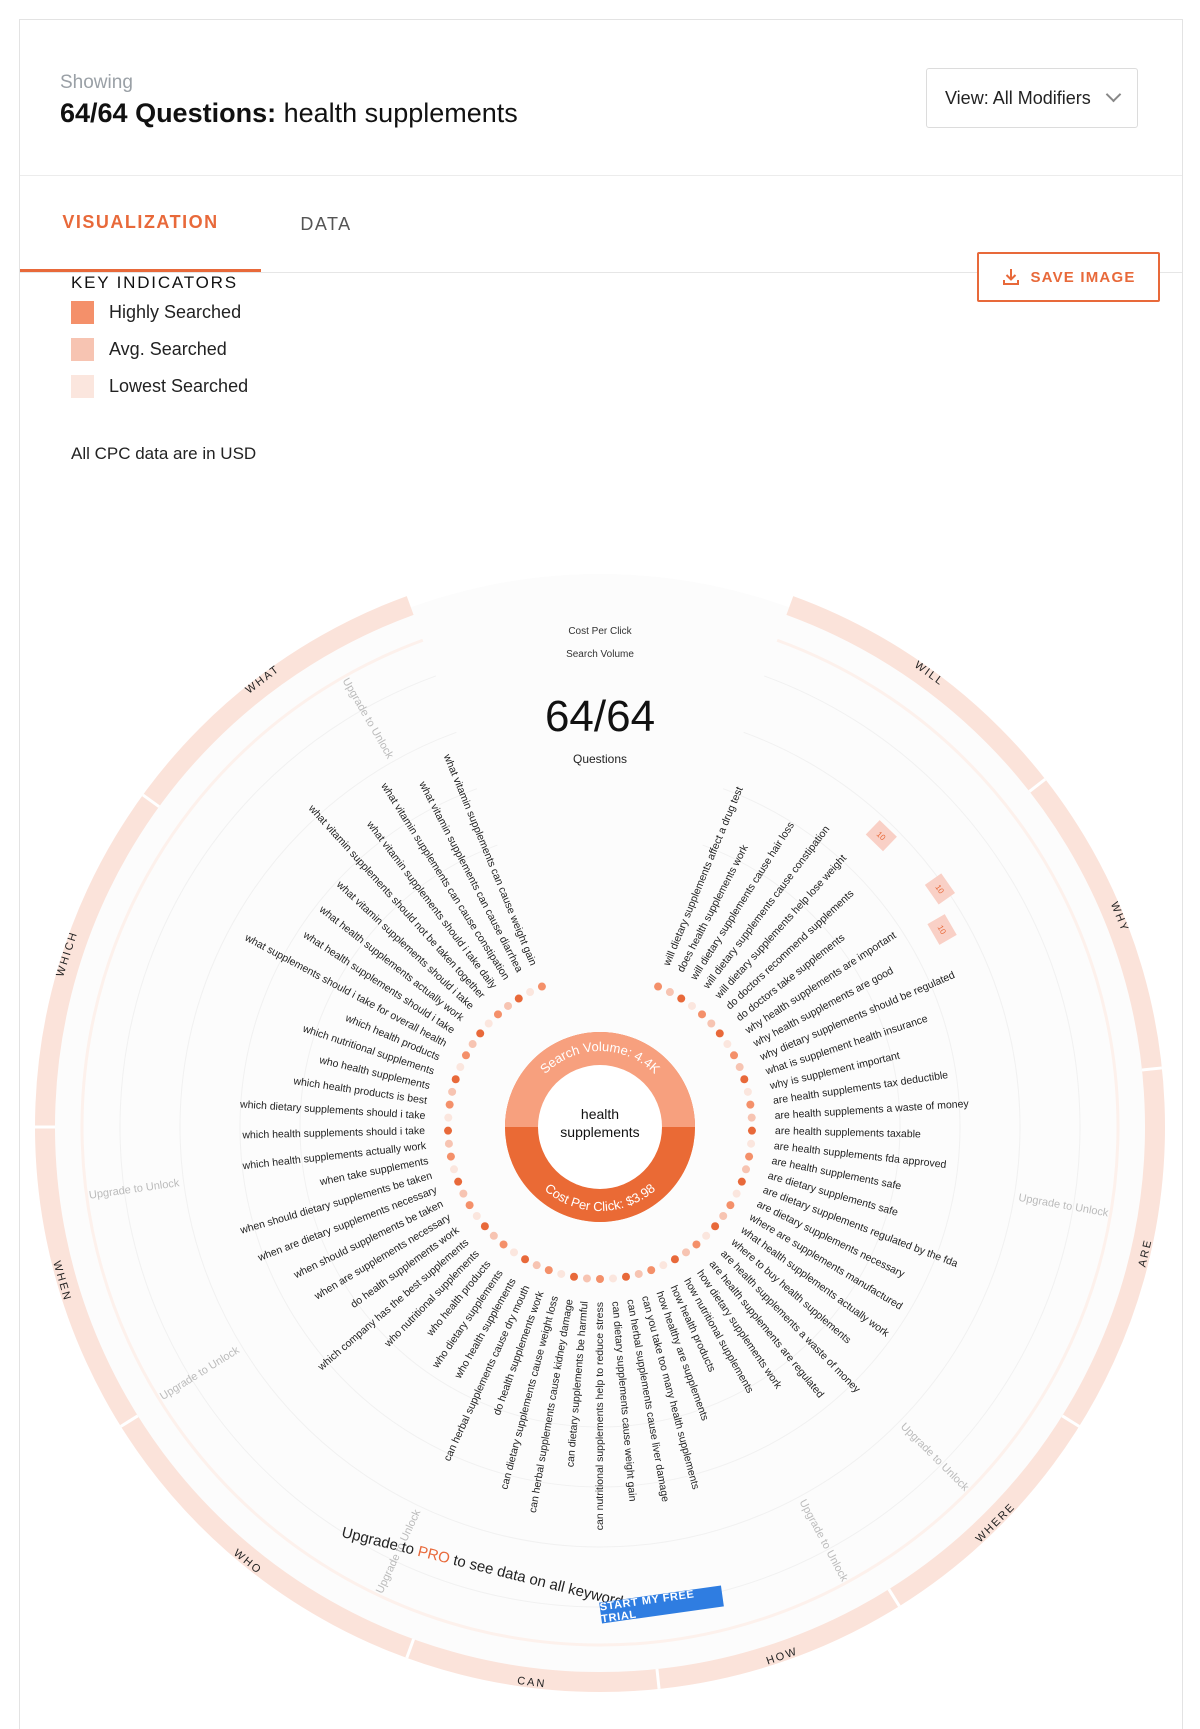 The height and width of the screenshot is (1729, 1200). I want to click on chevron-down-icon, so click(1113, 94).